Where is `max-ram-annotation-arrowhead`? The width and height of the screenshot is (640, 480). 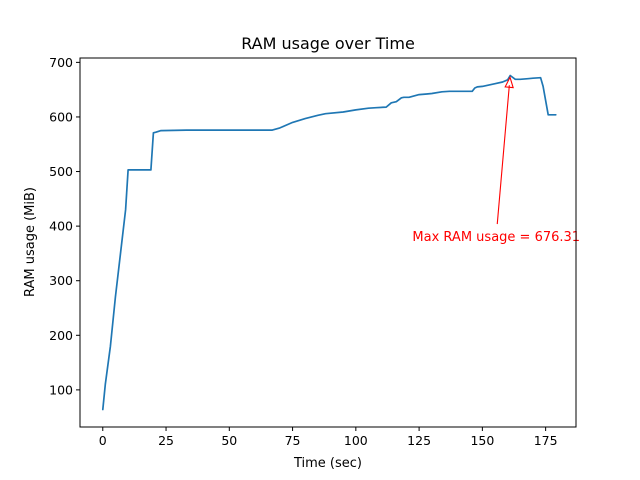
max-ram-annotation-arrowhead is located at coordinates (509, 82).